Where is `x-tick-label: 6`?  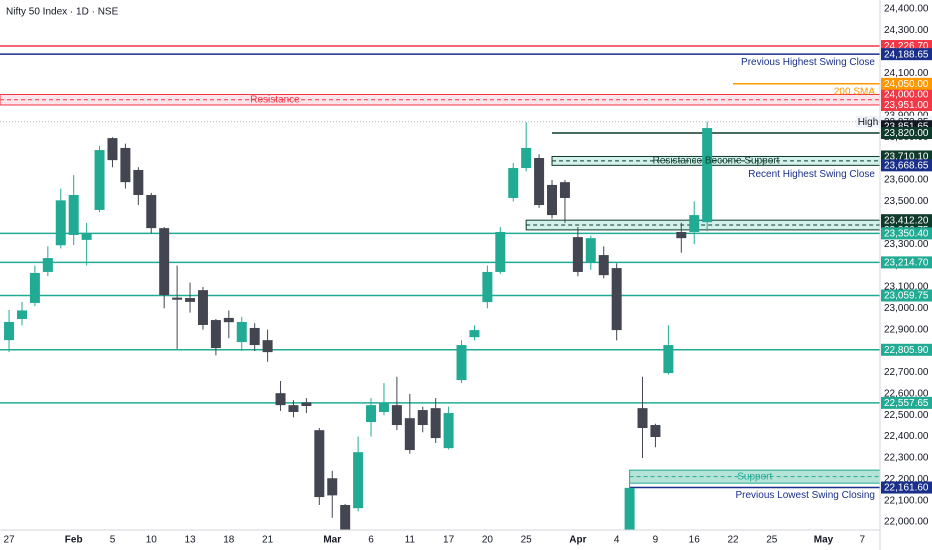 x-tick-label: 6 is located at coordinates (371, 540).